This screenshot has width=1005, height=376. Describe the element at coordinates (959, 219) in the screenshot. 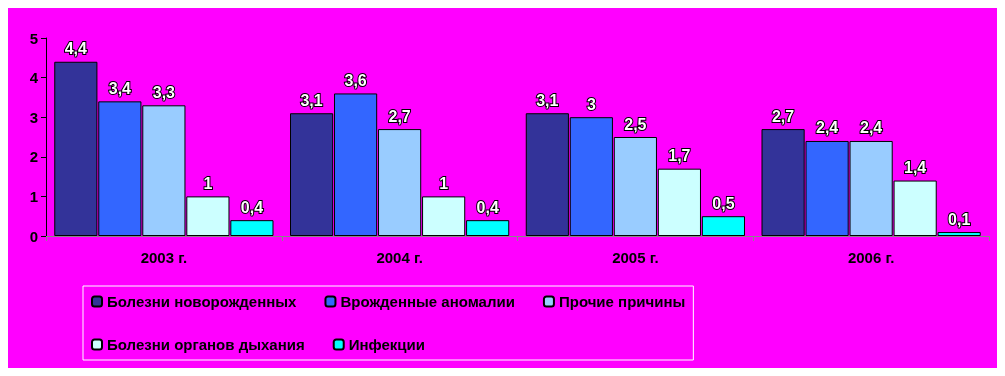

I see `data-label: 0,1` at that location.